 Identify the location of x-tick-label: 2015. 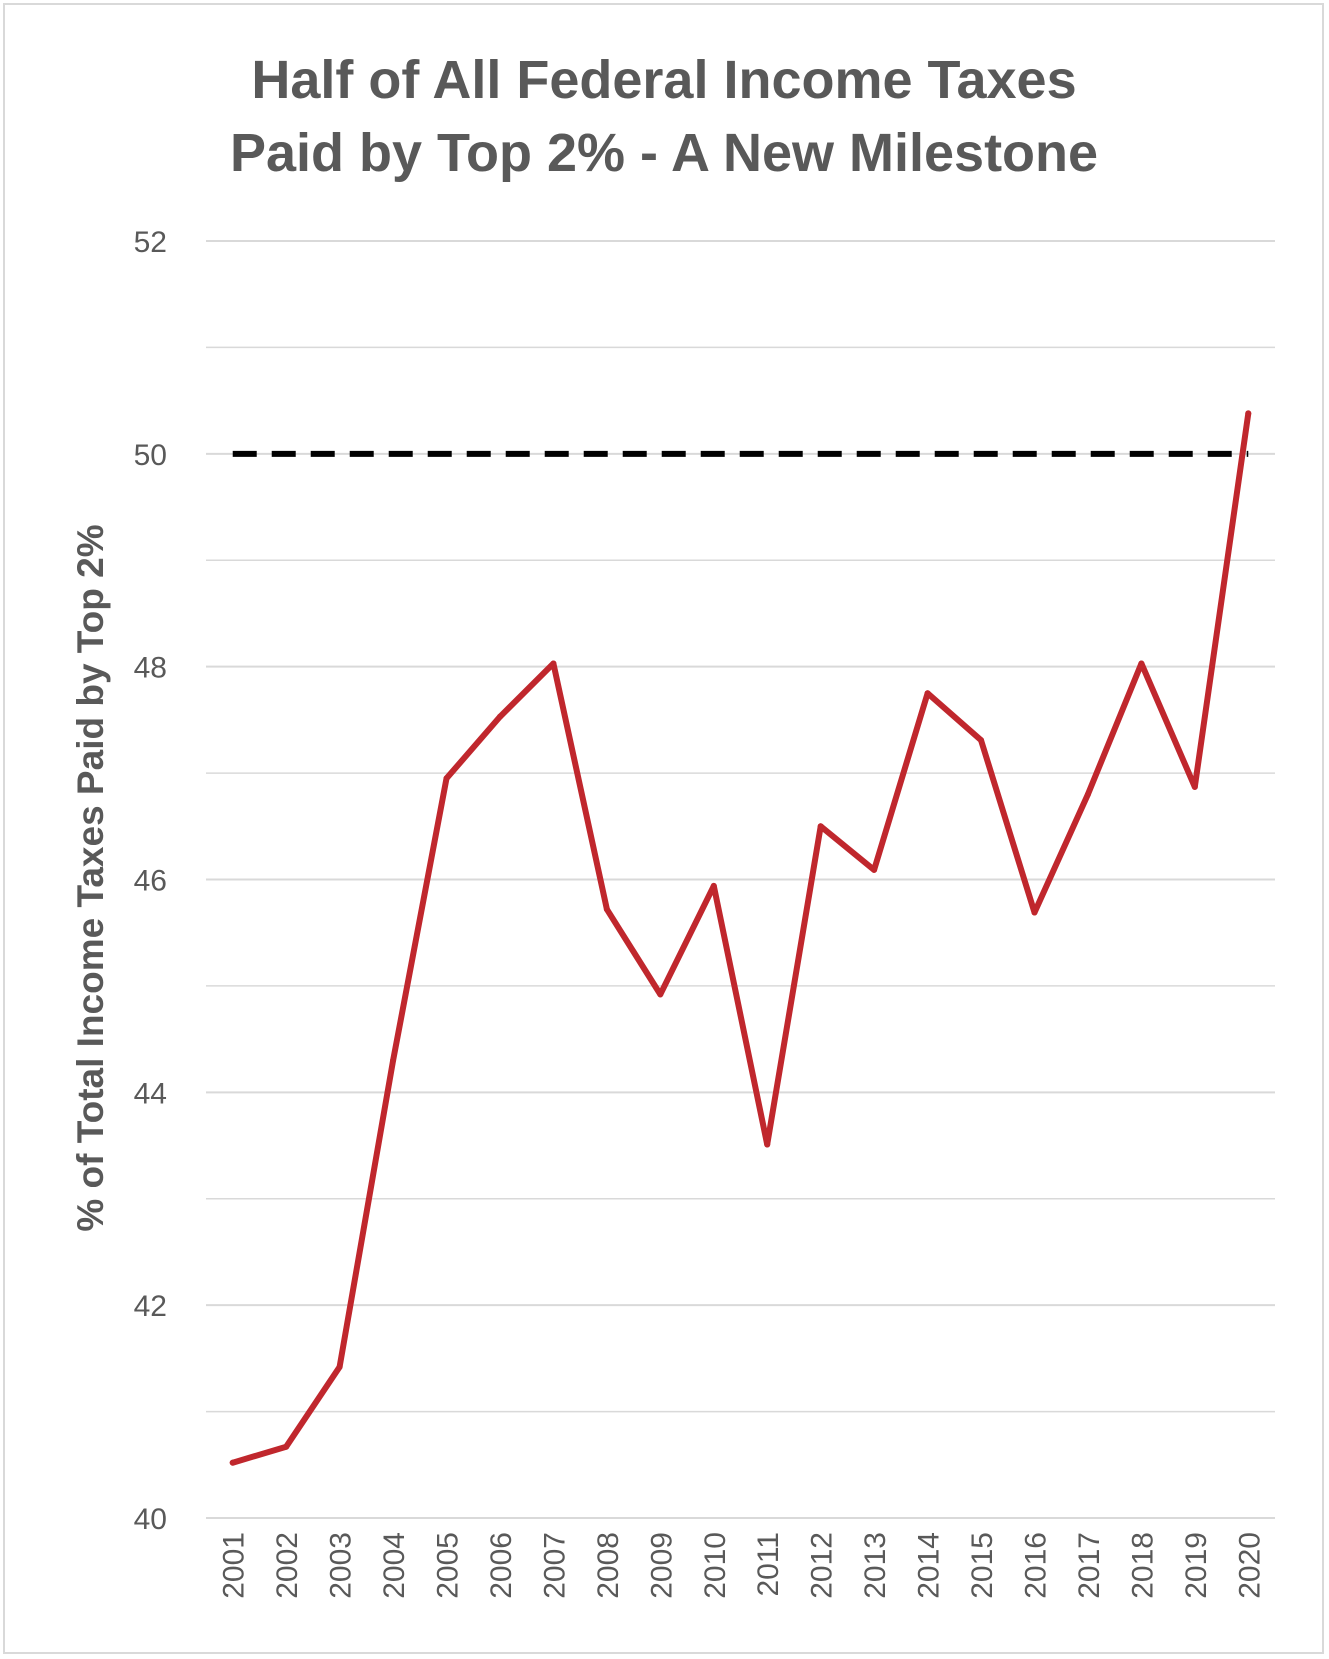
(982, 1565).